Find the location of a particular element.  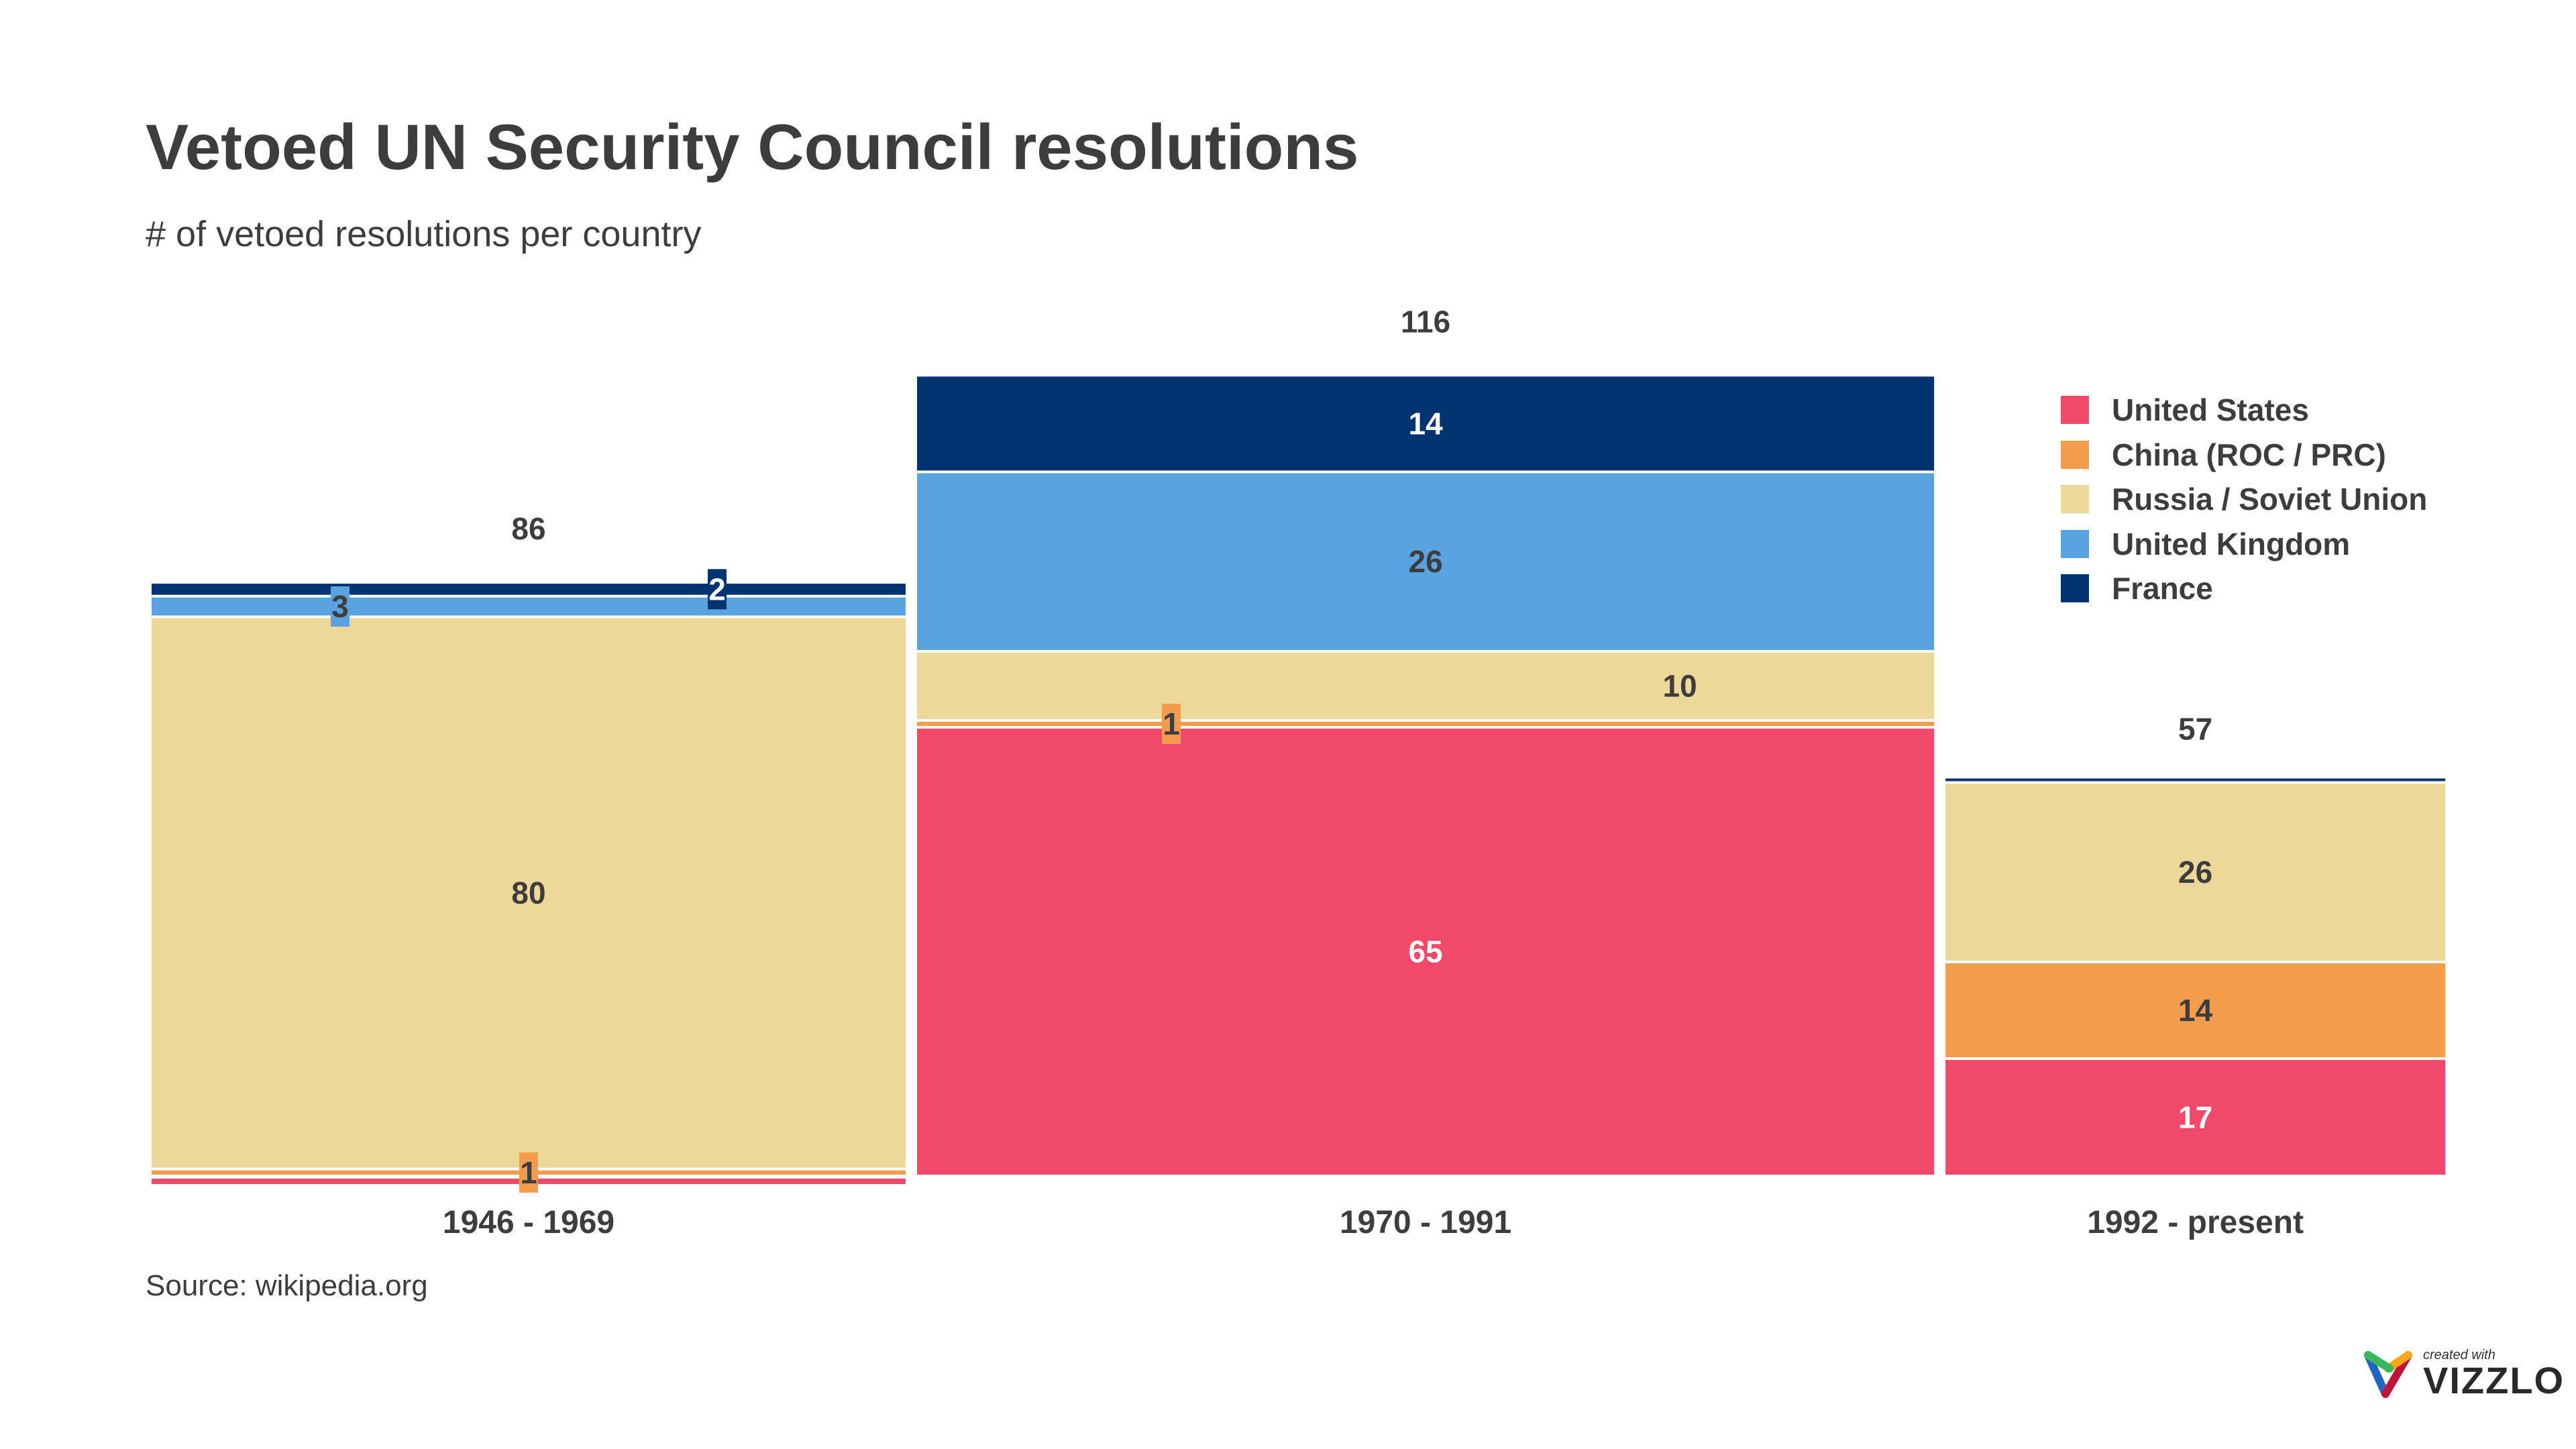

legend-label: China (ROC / PRC) is located at coordinates (2249, 454).